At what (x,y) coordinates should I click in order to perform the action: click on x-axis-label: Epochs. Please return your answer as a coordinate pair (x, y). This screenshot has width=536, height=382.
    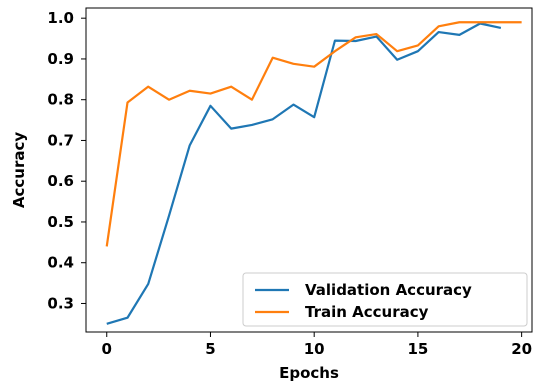
    Looking at the image, I should click on (309, 373).